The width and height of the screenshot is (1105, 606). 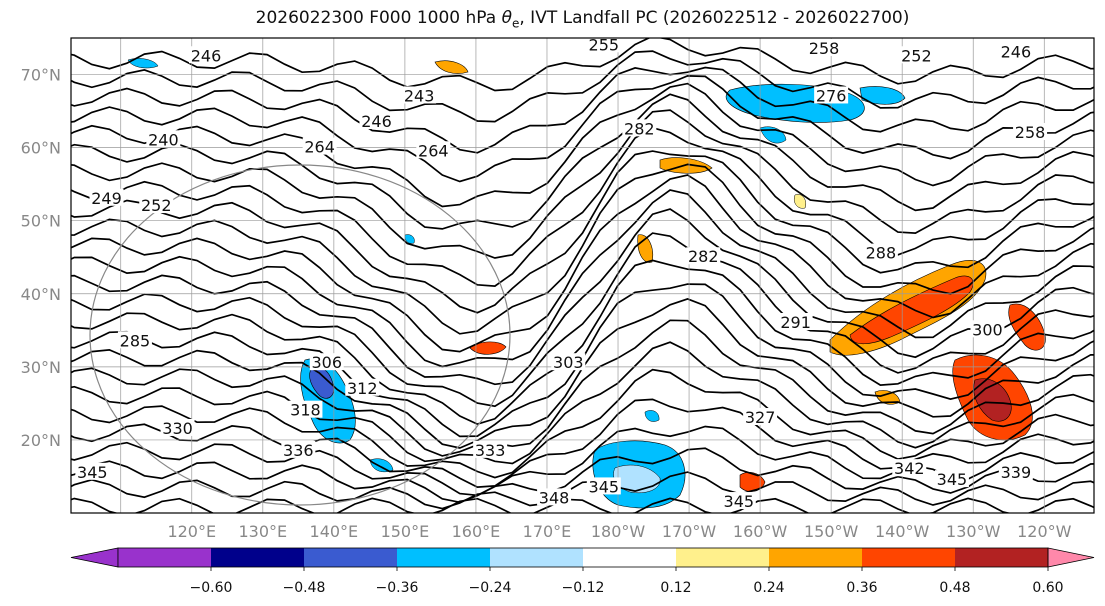 I want to click on contour-label: 288, so click(x=881, y=253).